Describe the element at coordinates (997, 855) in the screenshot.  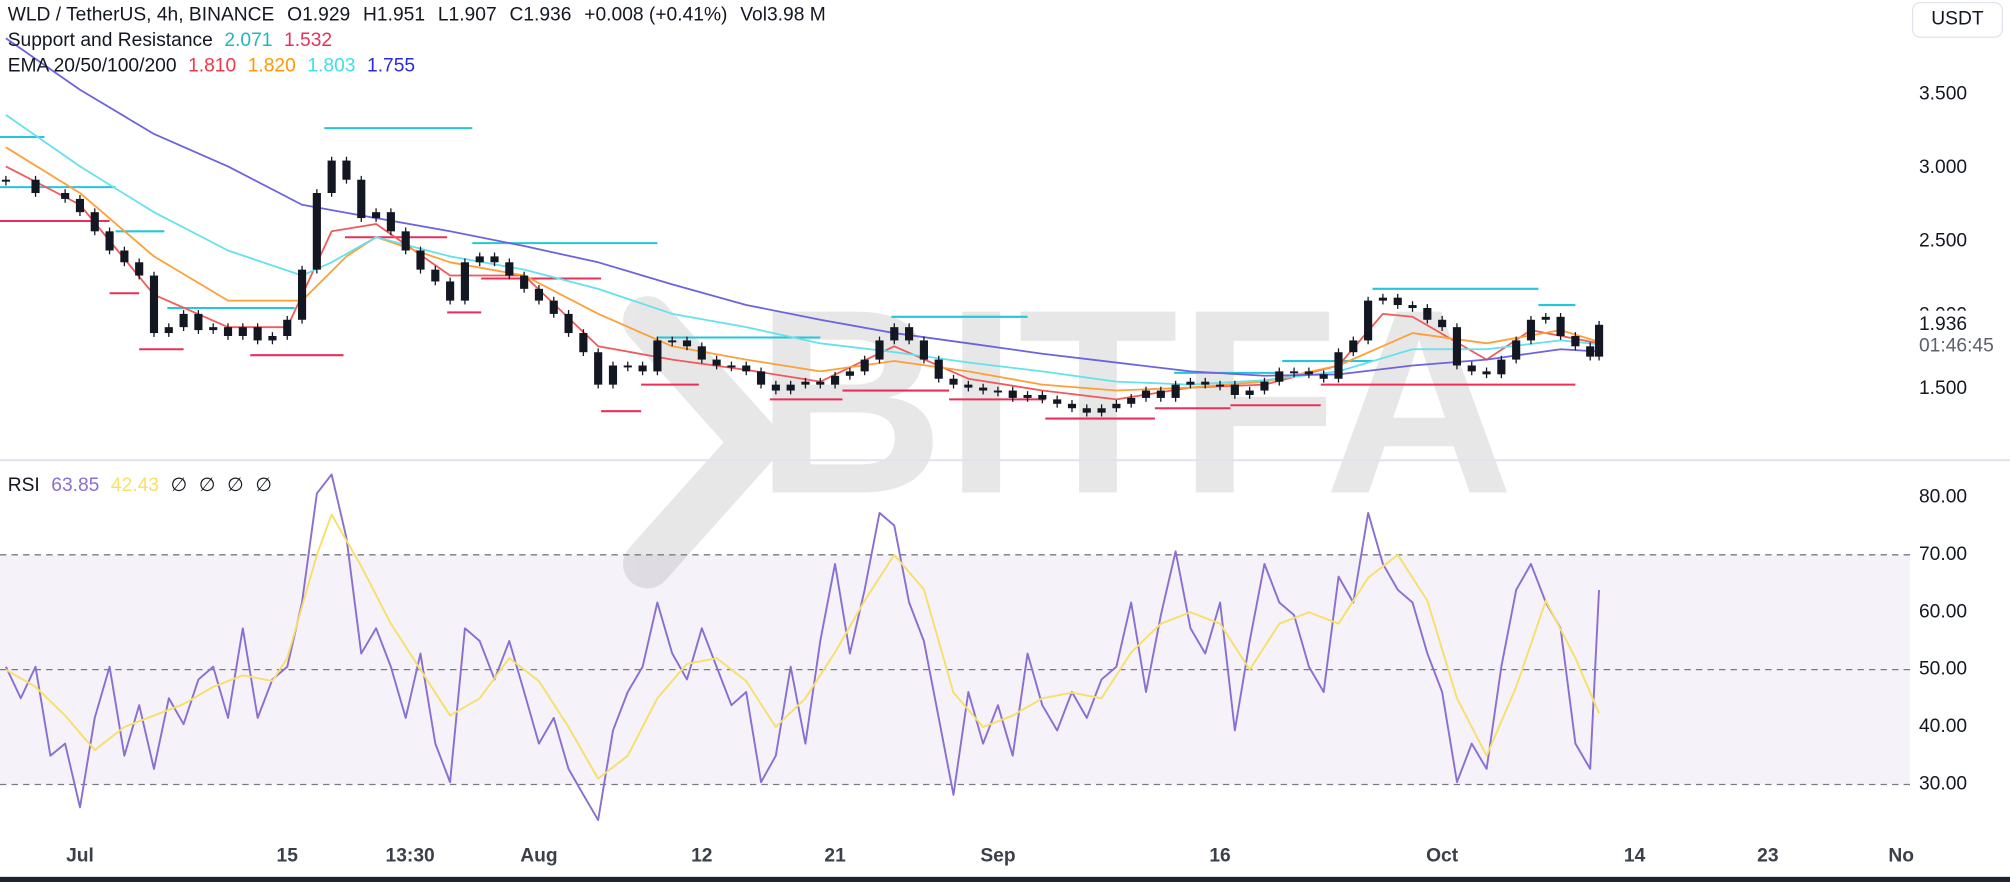
I see `x-tick-label: Sep` at that location.